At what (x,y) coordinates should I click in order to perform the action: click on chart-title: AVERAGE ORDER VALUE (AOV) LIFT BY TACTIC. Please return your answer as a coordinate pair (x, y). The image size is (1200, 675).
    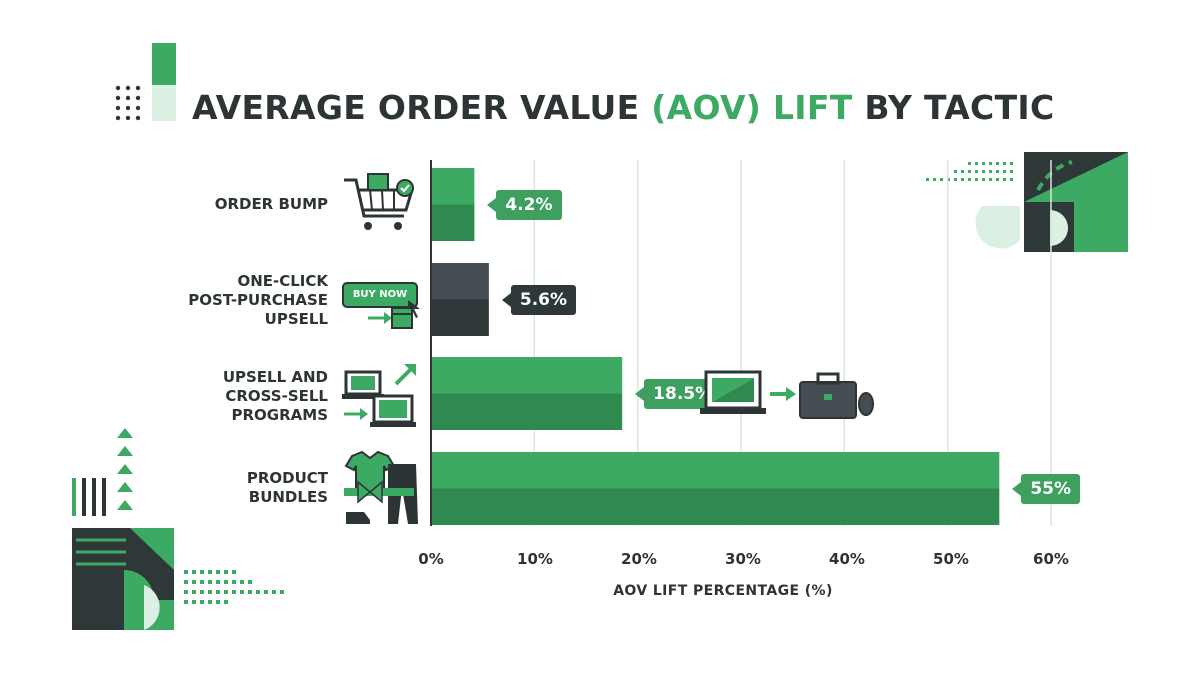
    Looking at the image, I should click on (623, 107).